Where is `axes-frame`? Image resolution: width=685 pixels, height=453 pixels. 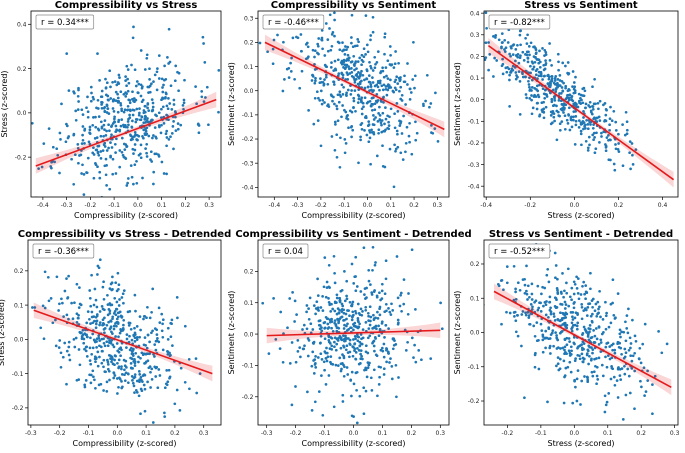 axes-frame is located at coordinates (581, 332).